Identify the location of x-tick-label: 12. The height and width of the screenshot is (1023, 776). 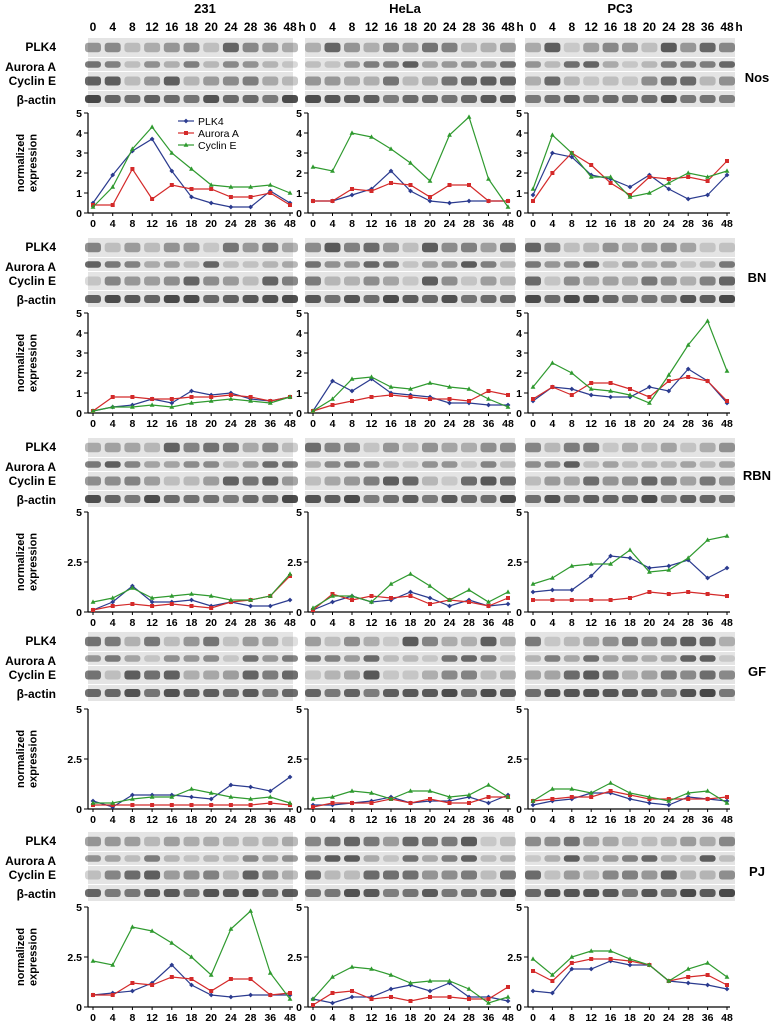
(591, 424).